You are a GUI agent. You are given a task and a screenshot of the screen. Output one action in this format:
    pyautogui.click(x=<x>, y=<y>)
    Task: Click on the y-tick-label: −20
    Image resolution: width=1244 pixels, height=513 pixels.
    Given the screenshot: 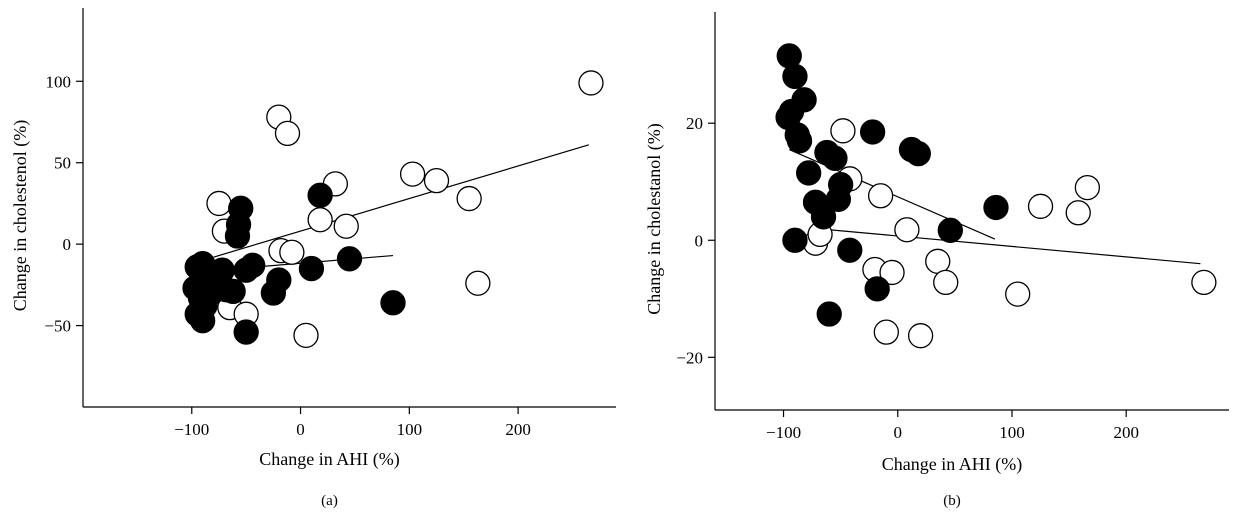 What is the action you would take?
    pyautogui.click(x=689, y=357)
    